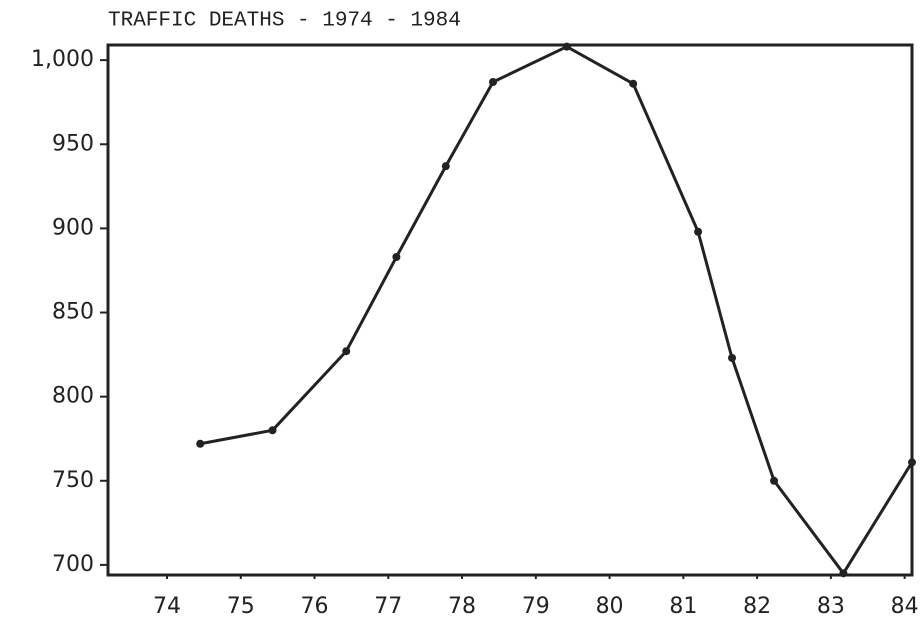 Image resolution: width=922 pixels, height=621 pixels. What do you see at coordinates (62, 59) in the screenshot?
I see `y-tick-label: 1,000` at bounding box center [62, 59].